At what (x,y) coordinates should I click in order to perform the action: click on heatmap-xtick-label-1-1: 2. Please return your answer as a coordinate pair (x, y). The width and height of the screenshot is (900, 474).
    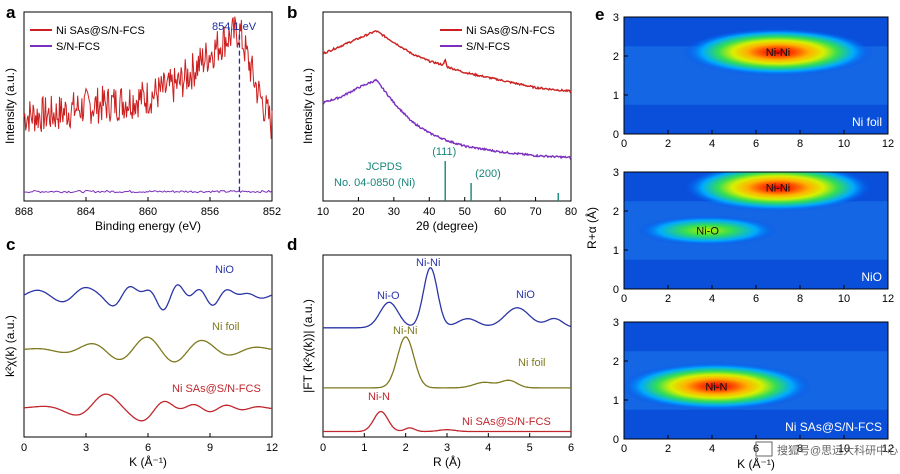
    Looking at the image, I should click on (668, 299).